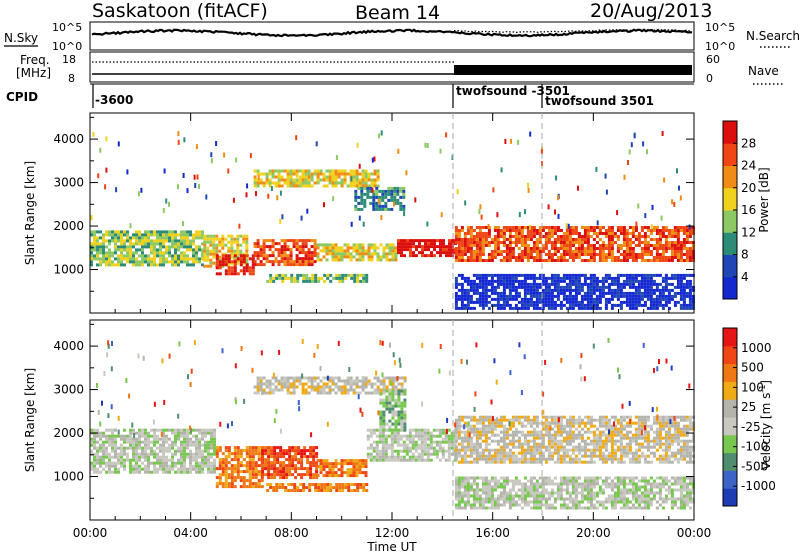 The image size is (800, 554). I want to click on cell-velocity-r4, so click(316, 487).